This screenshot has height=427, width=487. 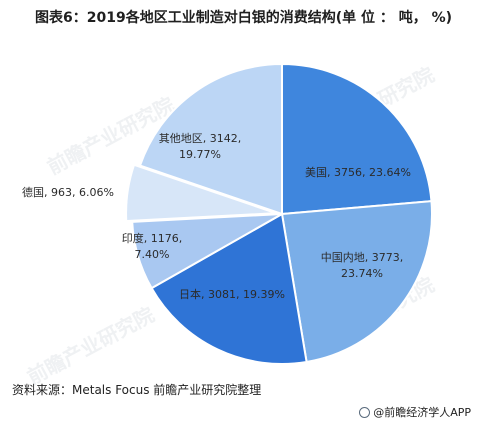 What do you see at coordinates (365, 412) in the screenshot?
I see `brand-logo-icon` at bounding box center [365, 412].